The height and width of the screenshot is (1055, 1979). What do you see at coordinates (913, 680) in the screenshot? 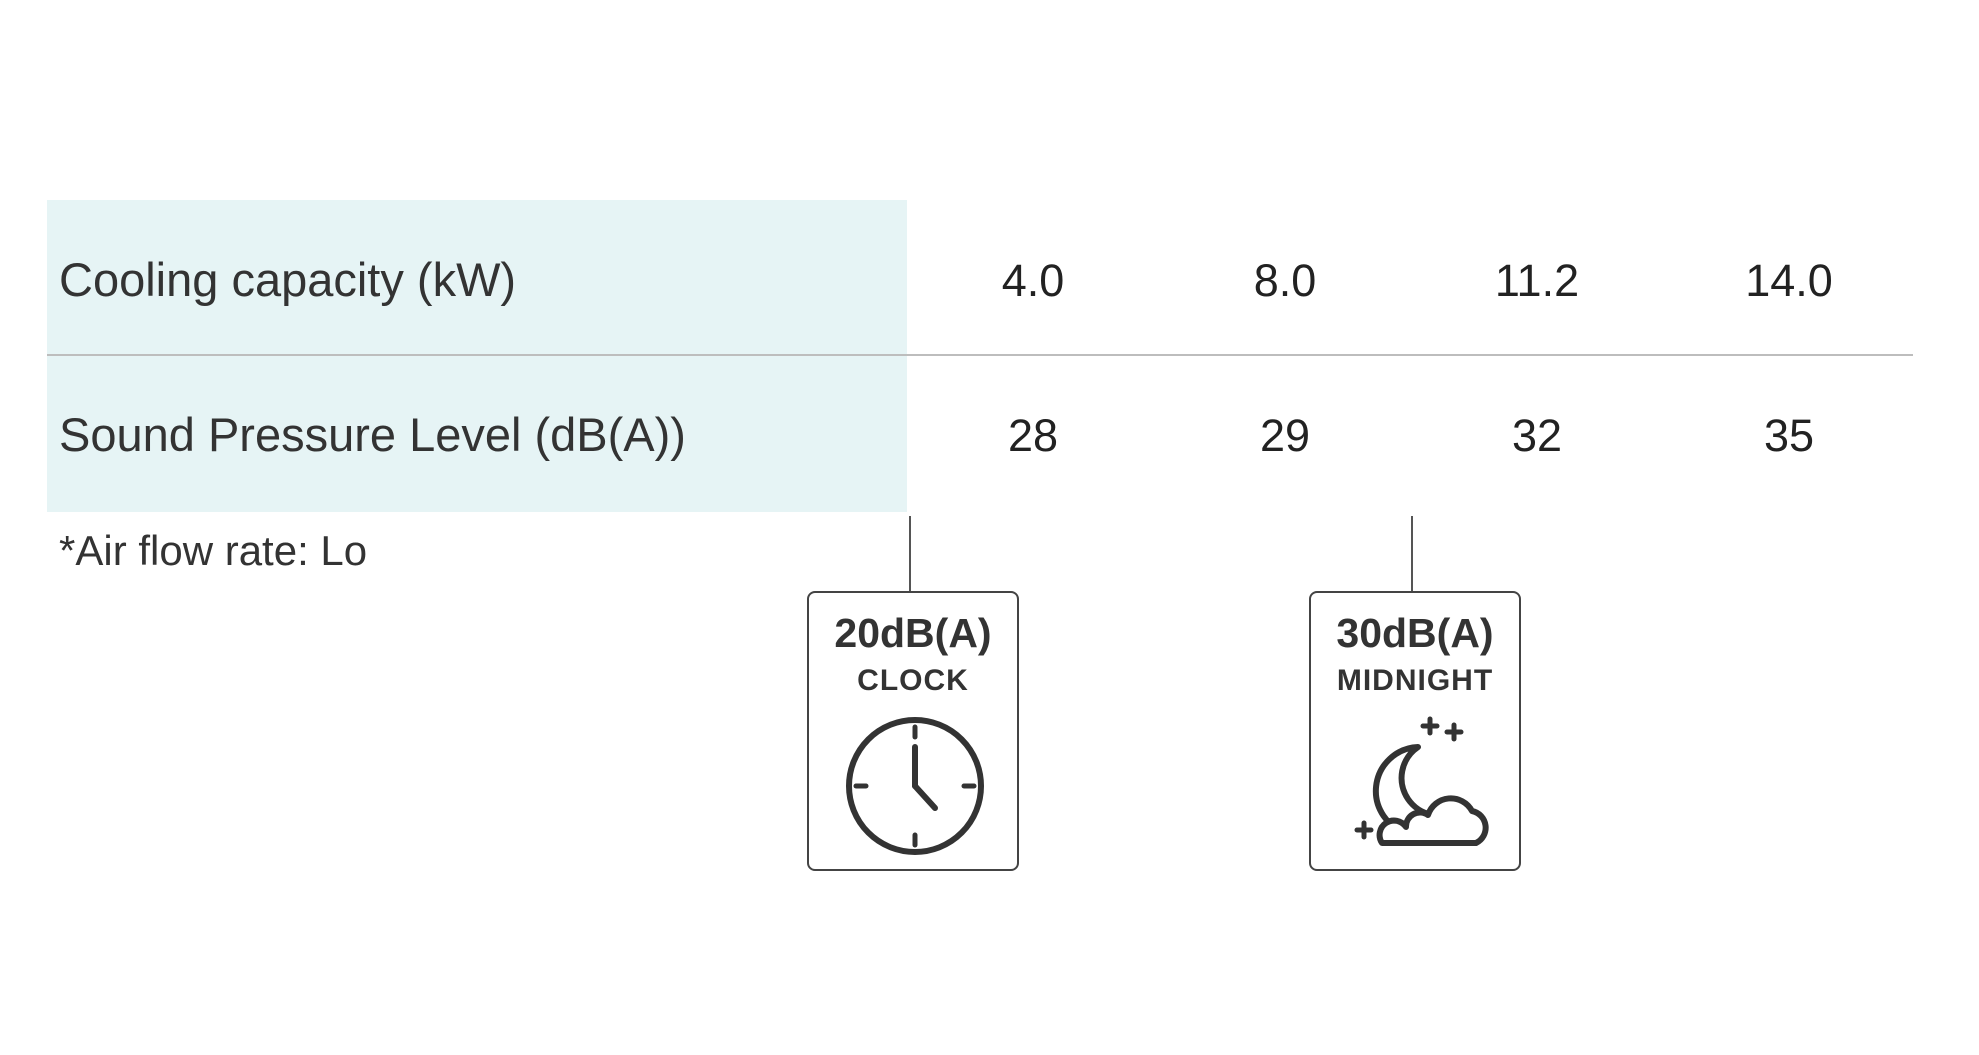
I see `callout-name: CLOCK` at bounding box center [913, 680].